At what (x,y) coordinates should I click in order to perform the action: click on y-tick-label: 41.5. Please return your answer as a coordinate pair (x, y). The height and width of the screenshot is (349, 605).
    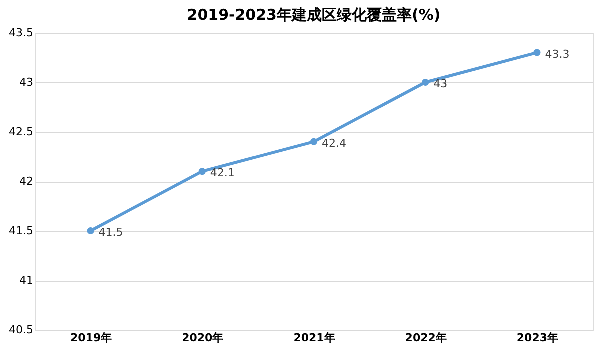
    Looking at the image, I should click on (21, 231).